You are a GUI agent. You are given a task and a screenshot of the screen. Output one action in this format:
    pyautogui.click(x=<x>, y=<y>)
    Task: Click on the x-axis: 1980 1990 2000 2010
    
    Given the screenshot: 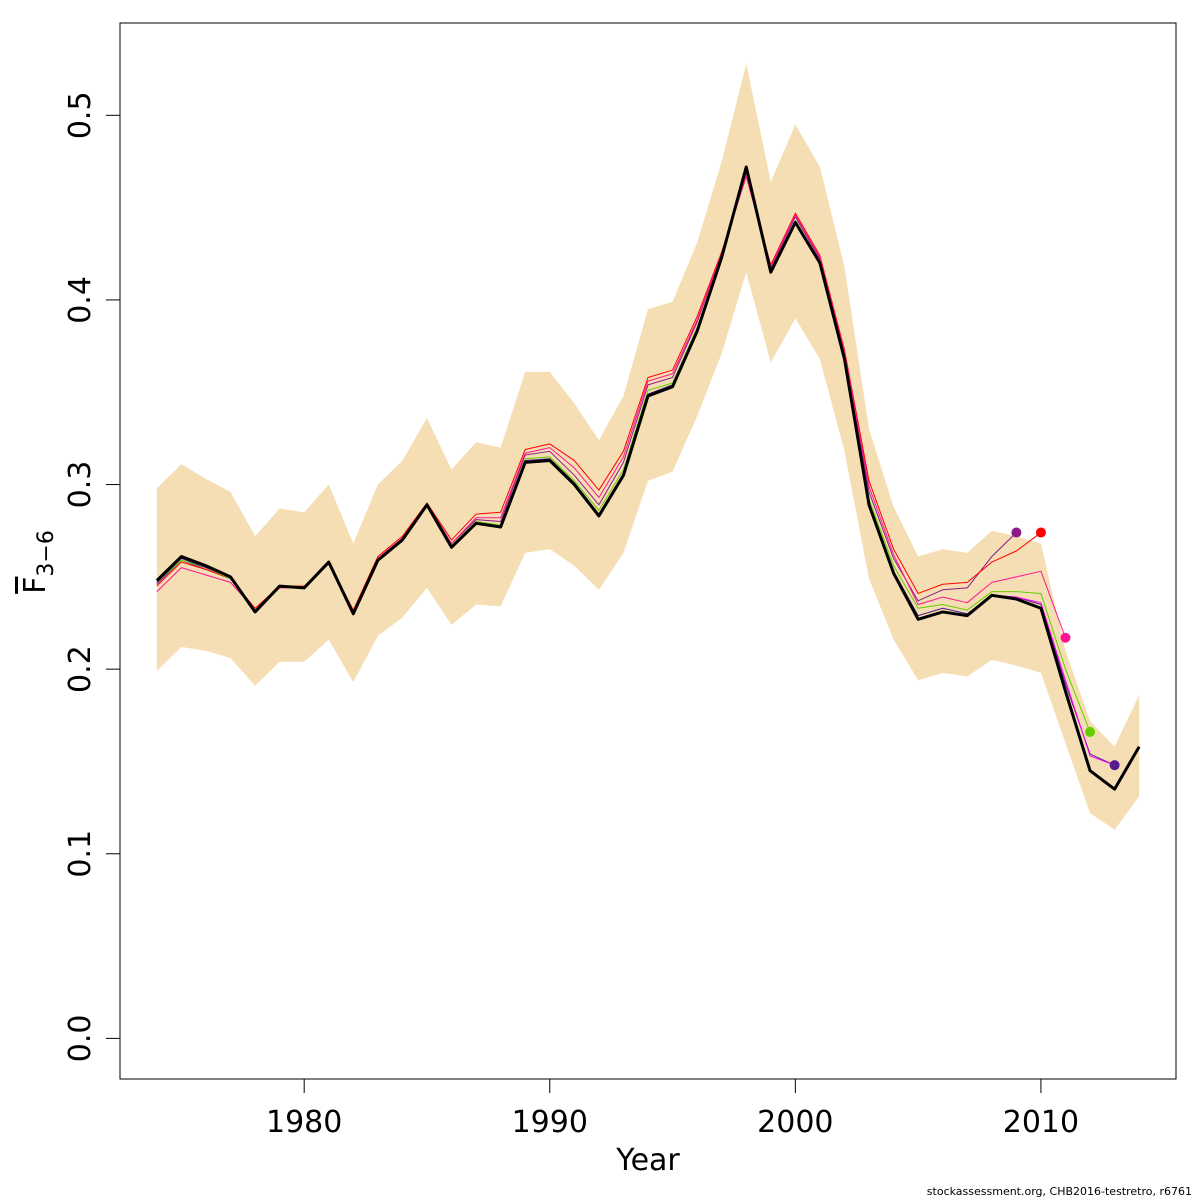 What is the action you would take?
    pyautogui.click(x=672, y=1109)
    